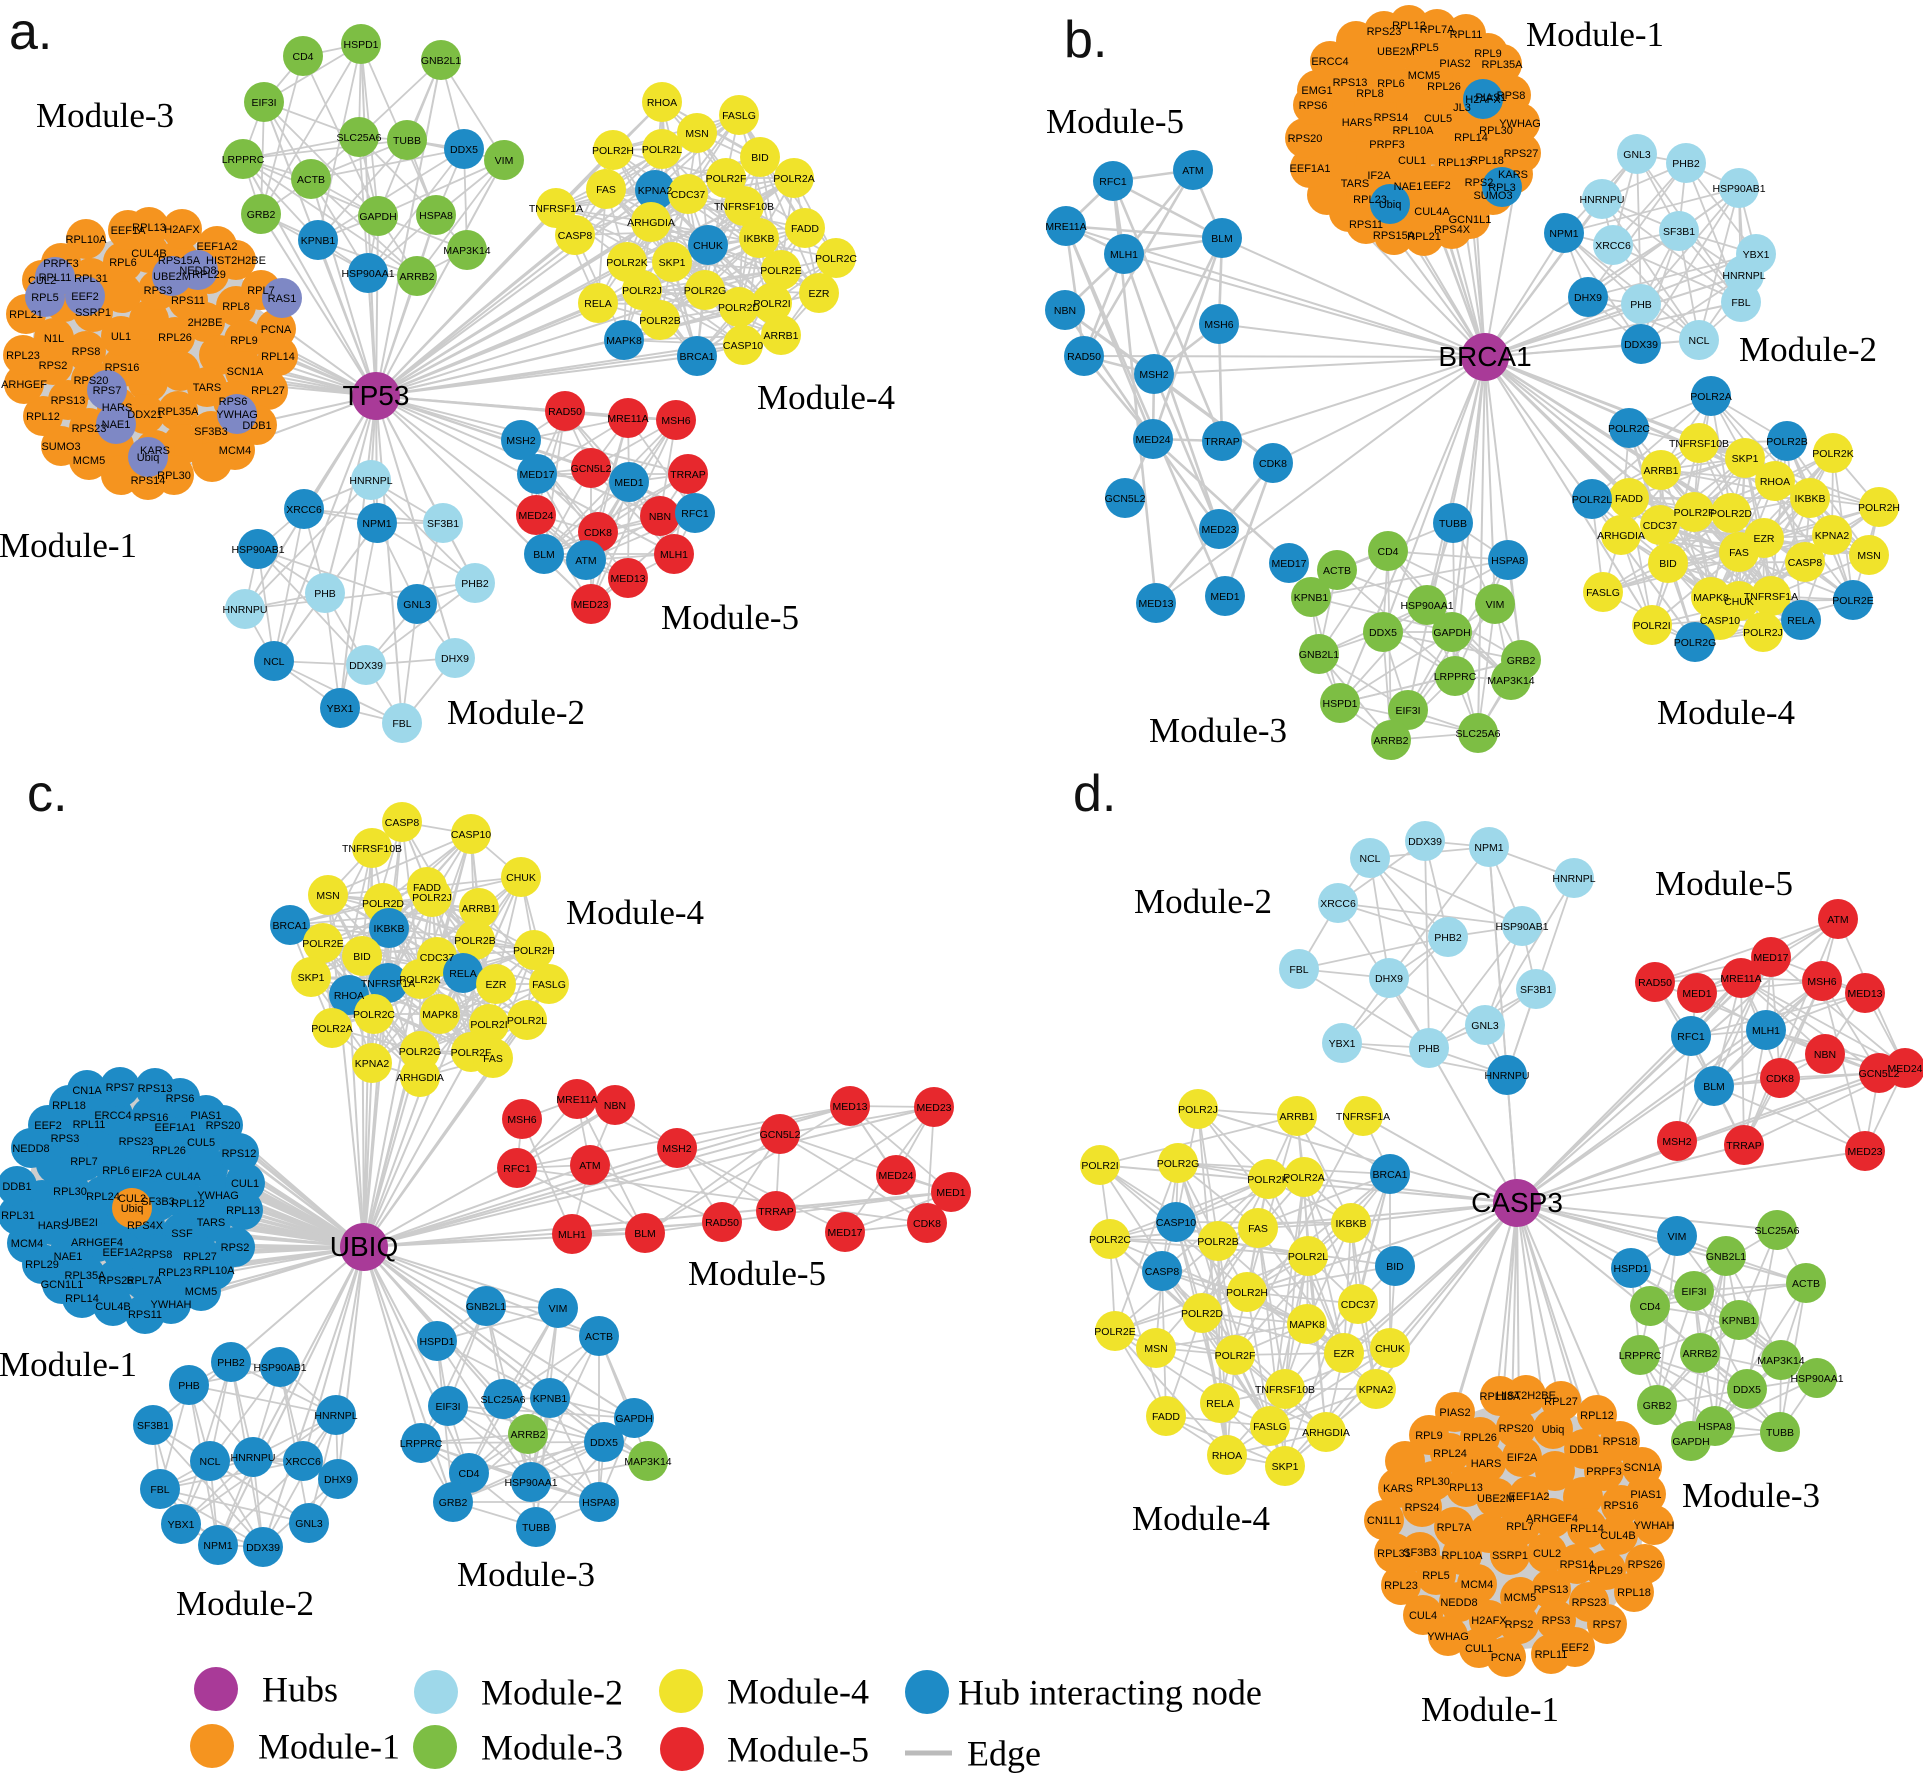 The image size is (1923, 1780). What do you see at coordinates (174, 476) in the screenshot?
I see `svg-text: RPL30` at bounding box center [174, 476].